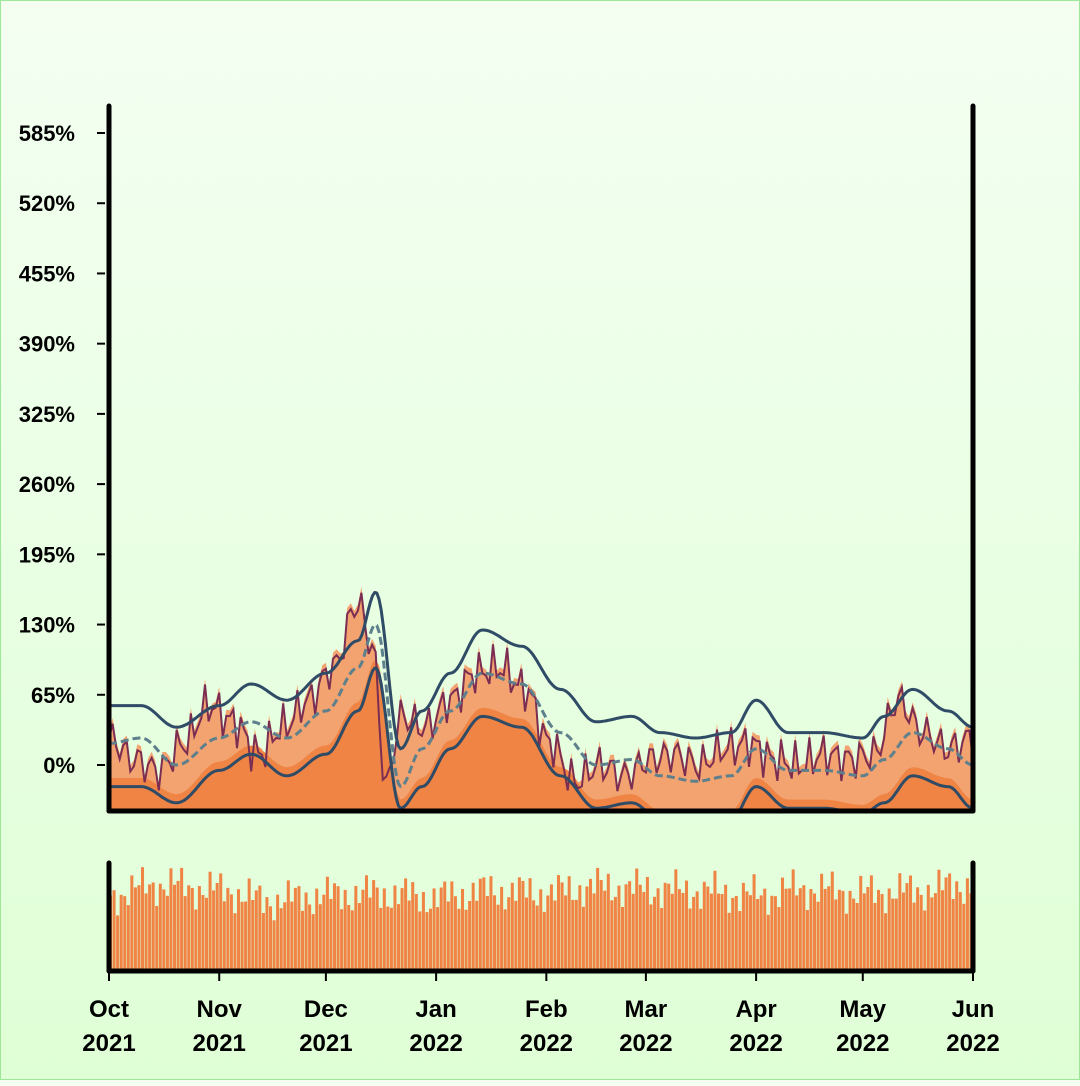  Describe the element at coordinates (326, 1009) in the screenshot. I see `x-tick-label-month: Dec` at that location.